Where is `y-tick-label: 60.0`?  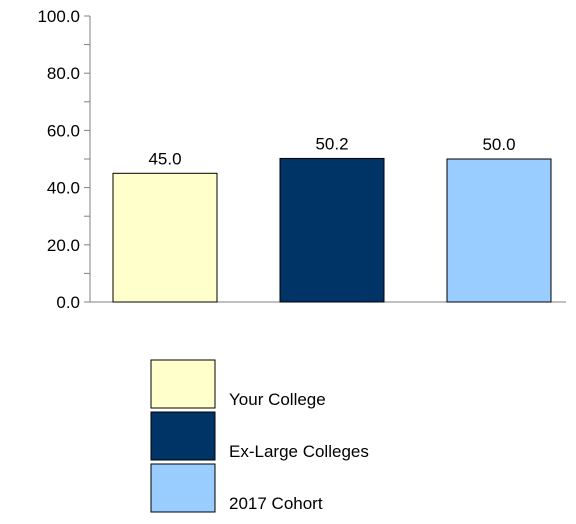 y-tick-label: 60.0 is located at coordinates (63, 130).